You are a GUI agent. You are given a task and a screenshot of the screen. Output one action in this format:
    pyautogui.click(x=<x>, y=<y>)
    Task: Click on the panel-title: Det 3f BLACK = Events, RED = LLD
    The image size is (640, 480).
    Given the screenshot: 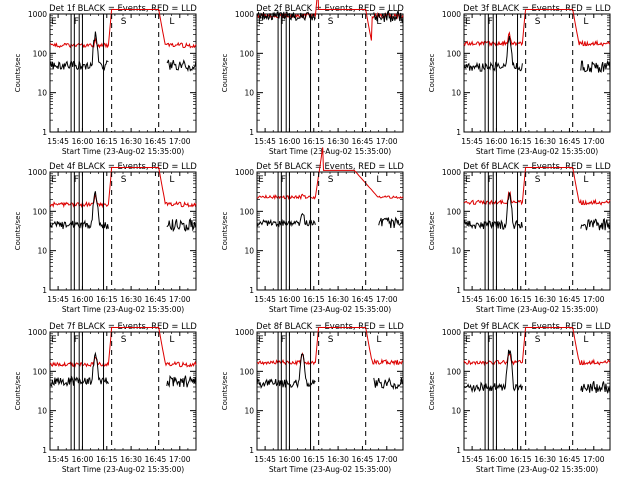 What is the action you would take?
    pyautogui.click(x=537, y=8)
    